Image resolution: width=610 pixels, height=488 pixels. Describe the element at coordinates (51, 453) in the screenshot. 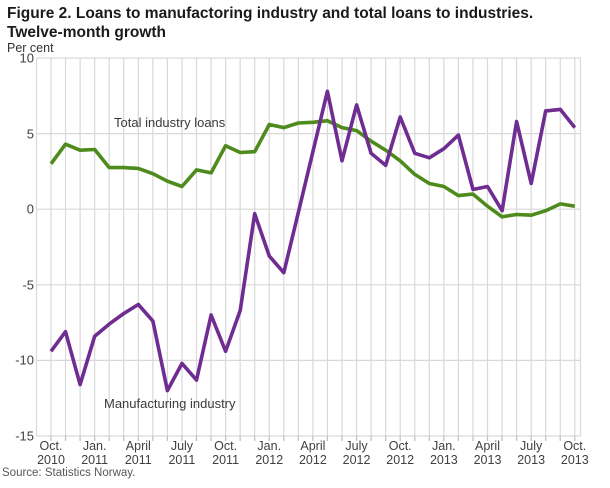

I see `x-tick-label: Oct. 2010` at that location.